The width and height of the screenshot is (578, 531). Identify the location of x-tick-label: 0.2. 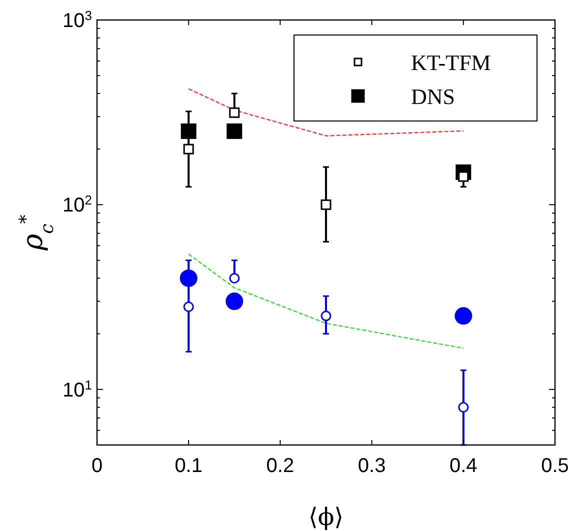
(280, 466).